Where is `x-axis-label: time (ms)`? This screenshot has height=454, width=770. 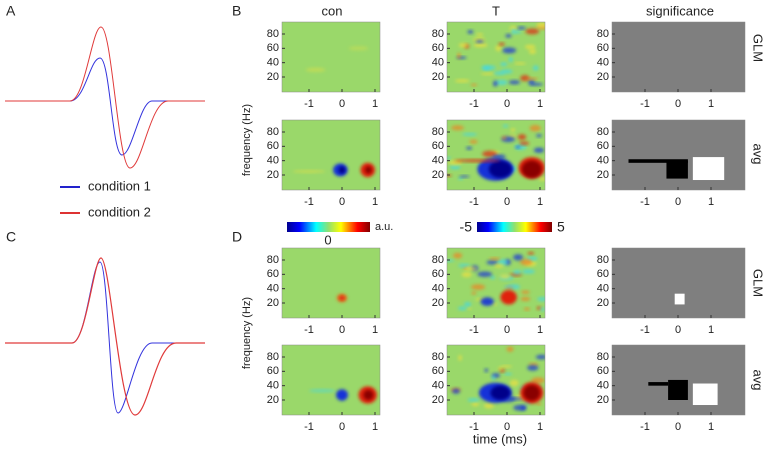
x-axis-label: time (ms) is located at coordinates (500, 438).